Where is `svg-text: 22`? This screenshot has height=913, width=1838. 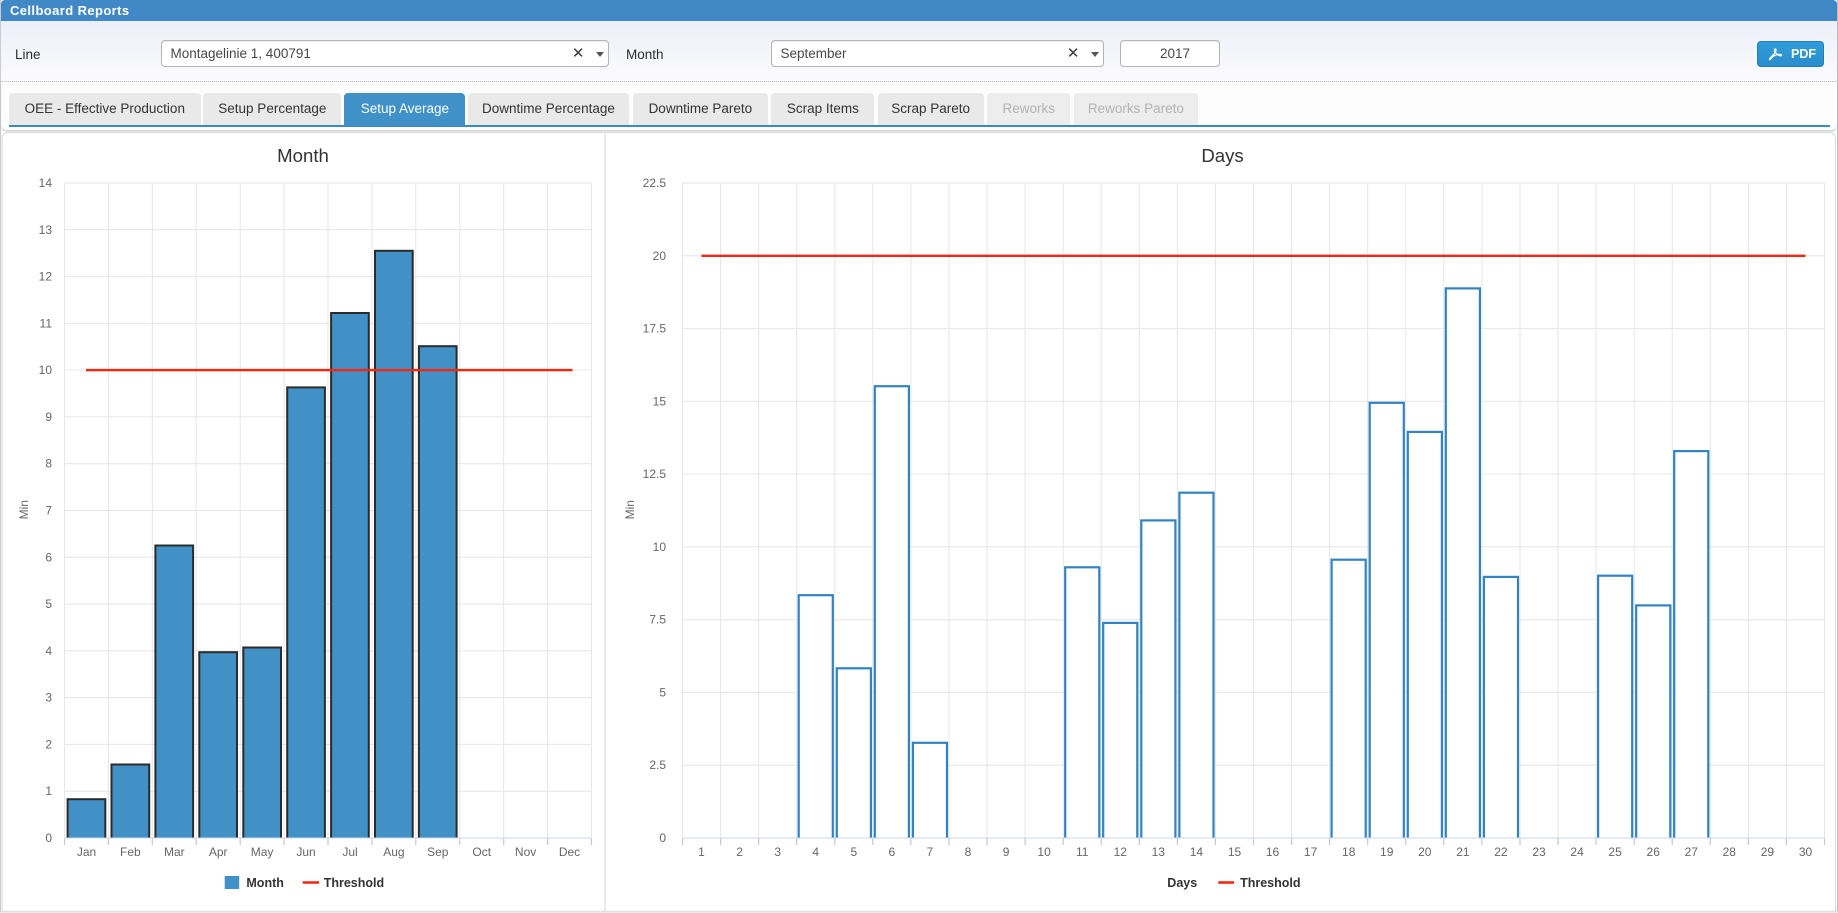 svg-text: 22 is located at coordinates (1501, 852).